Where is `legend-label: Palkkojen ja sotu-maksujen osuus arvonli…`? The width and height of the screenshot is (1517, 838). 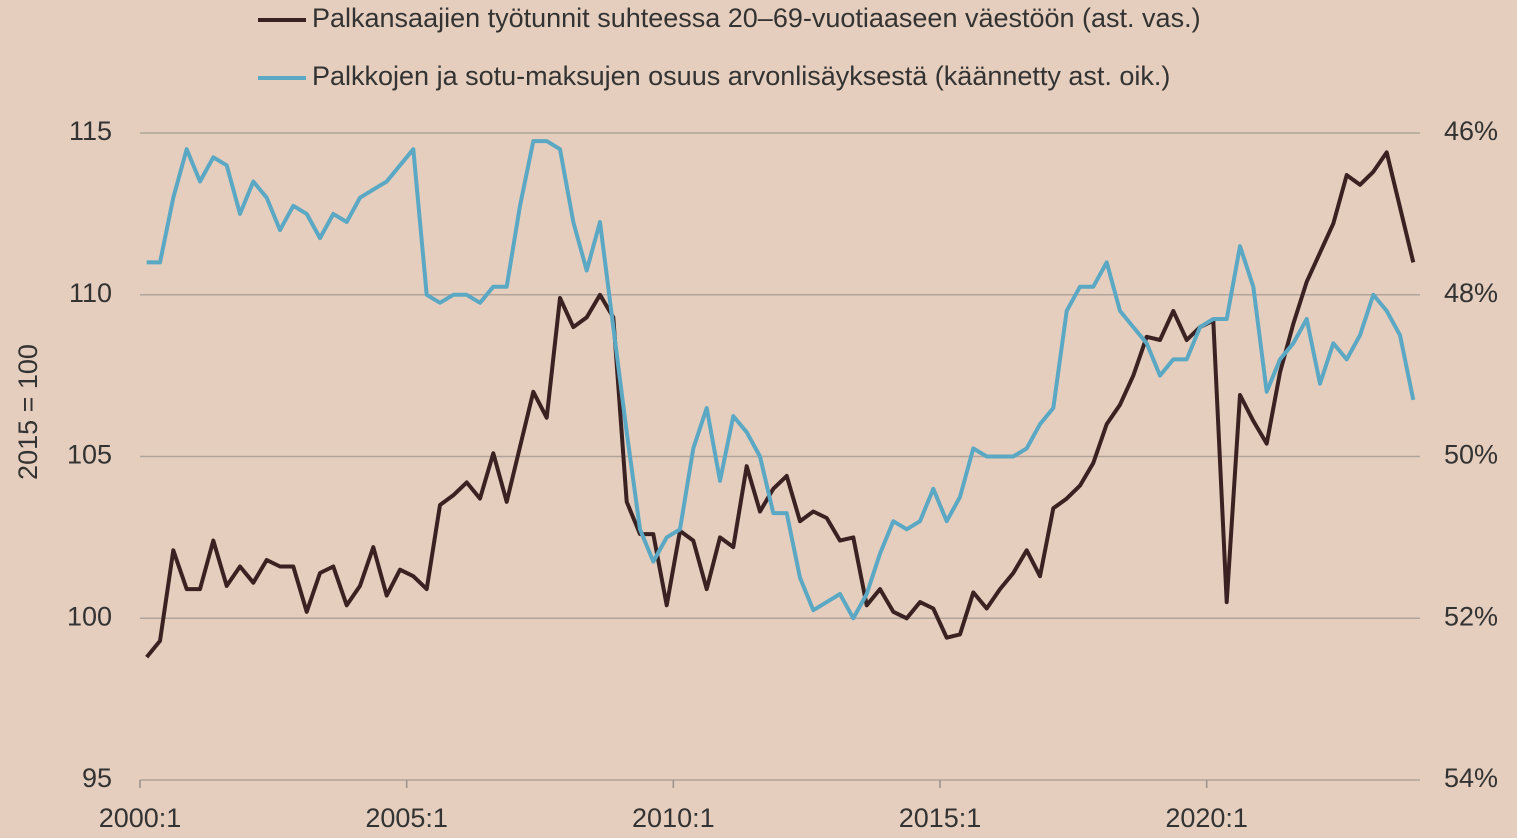
legend-label: Palkkojen ja sotu-maksujen osuus arvonli… is located at coordinates (741, 76).